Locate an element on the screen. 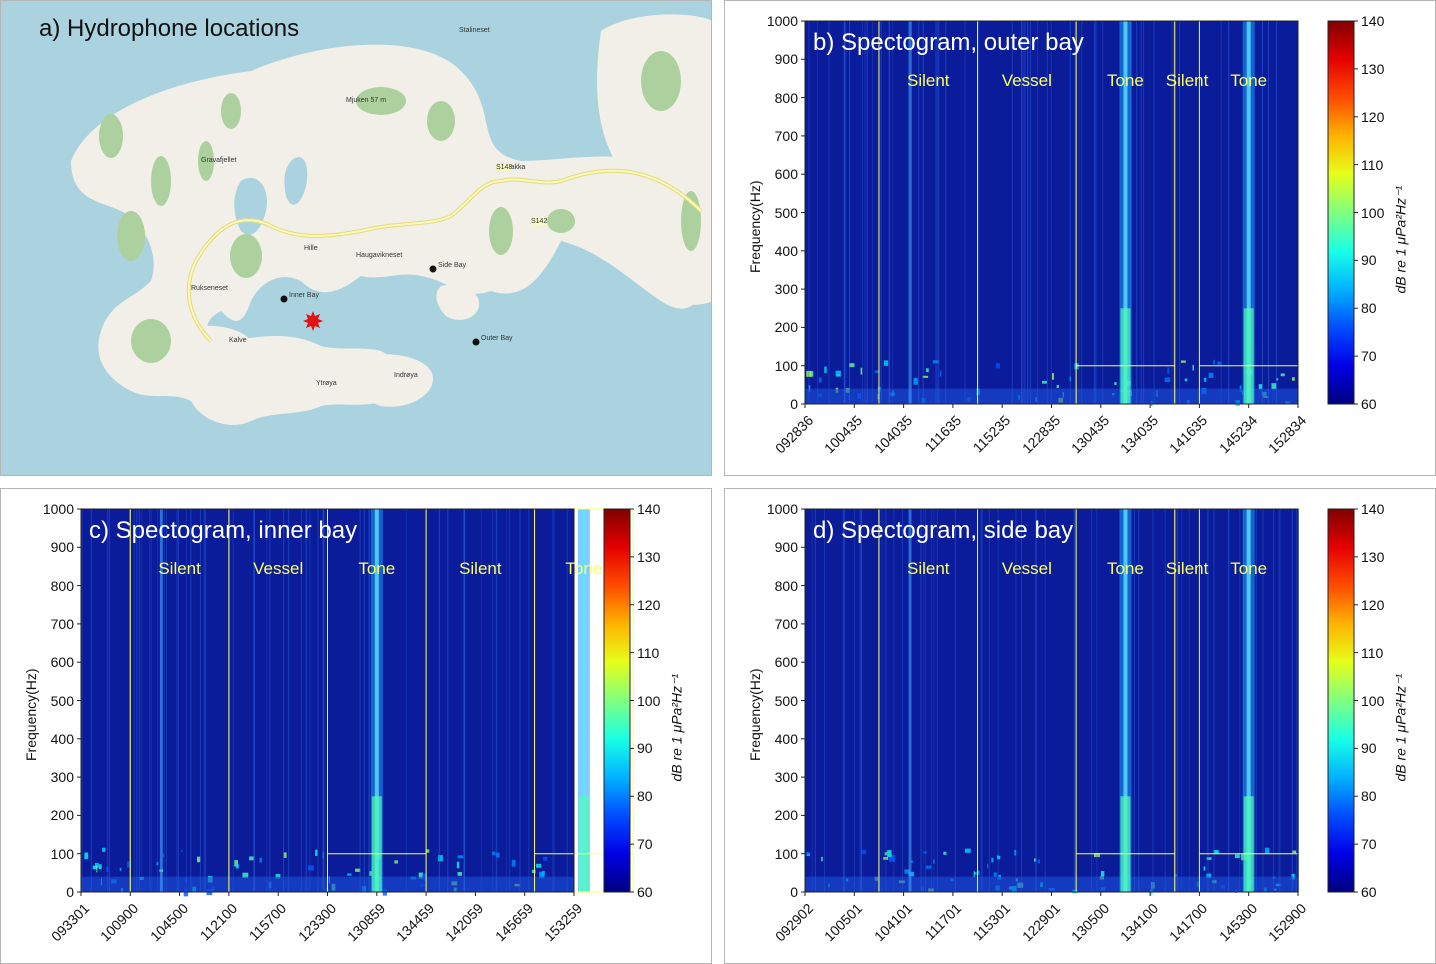  place-label-kalve: Kalve is located at coordinates (238, 340).